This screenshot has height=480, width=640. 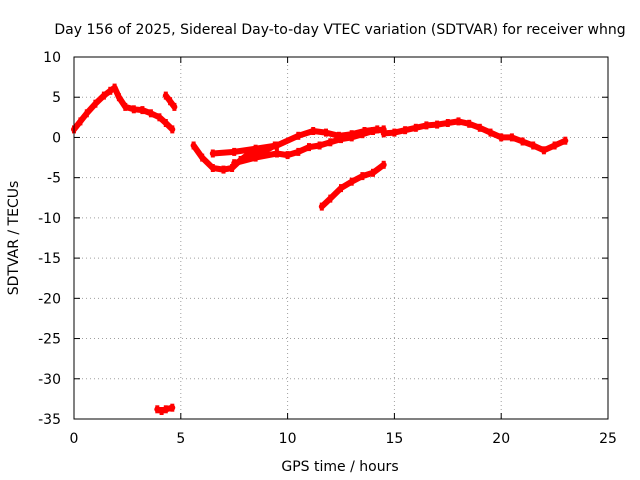 What do you see at coordinates (49, 299) in the screenshot?
I see `y-tick-label: -20` at bounding box center [49, 299].